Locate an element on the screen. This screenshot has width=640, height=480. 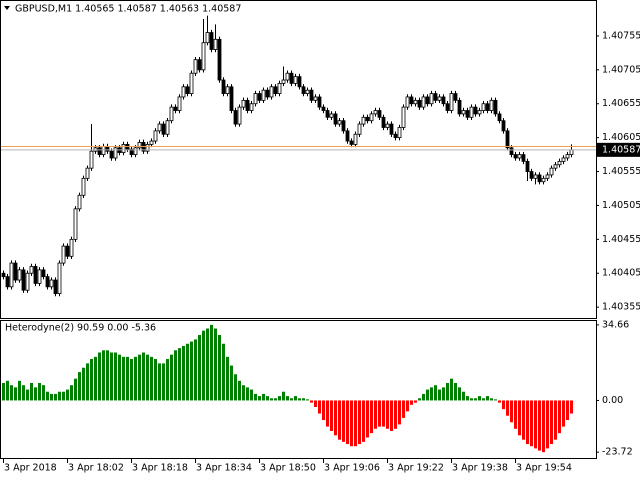
y-tick-label: 1.40455 is located at coordinates (621, 239).